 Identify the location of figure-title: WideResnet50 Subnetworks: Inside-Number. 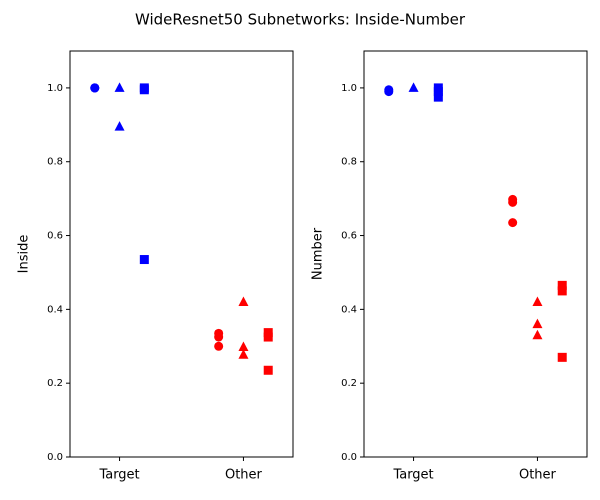
(300, 20).